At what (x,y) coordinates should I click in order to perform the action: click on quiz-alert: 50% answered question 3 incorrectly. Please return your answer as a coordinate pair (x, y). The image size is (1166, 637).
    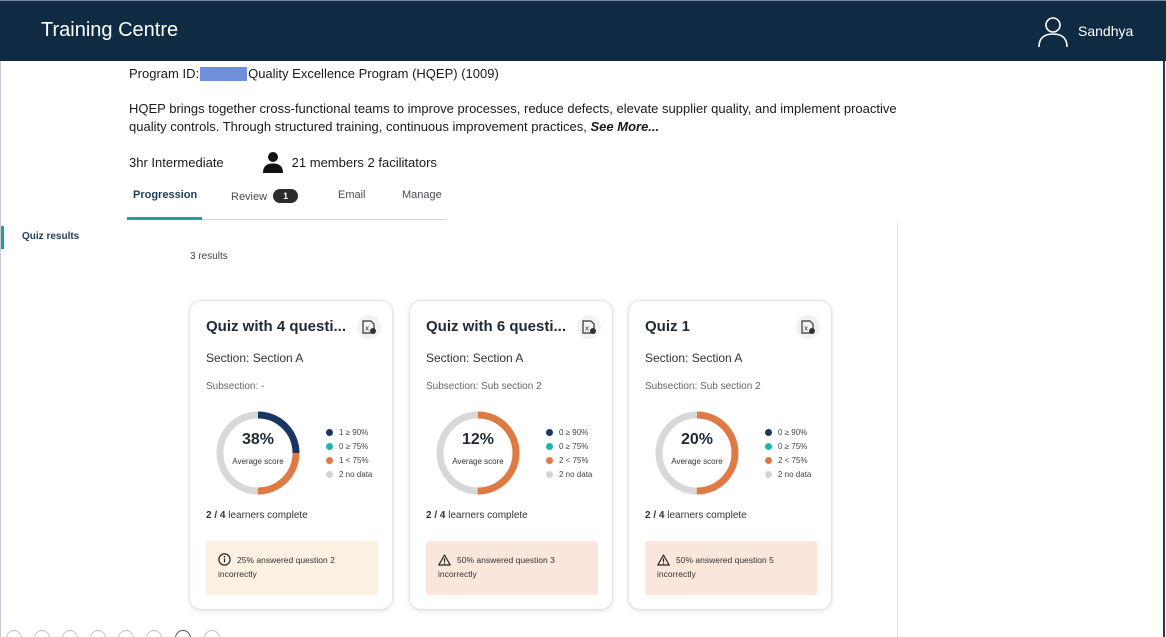
    Looking at the image, I should click on (512, 568).